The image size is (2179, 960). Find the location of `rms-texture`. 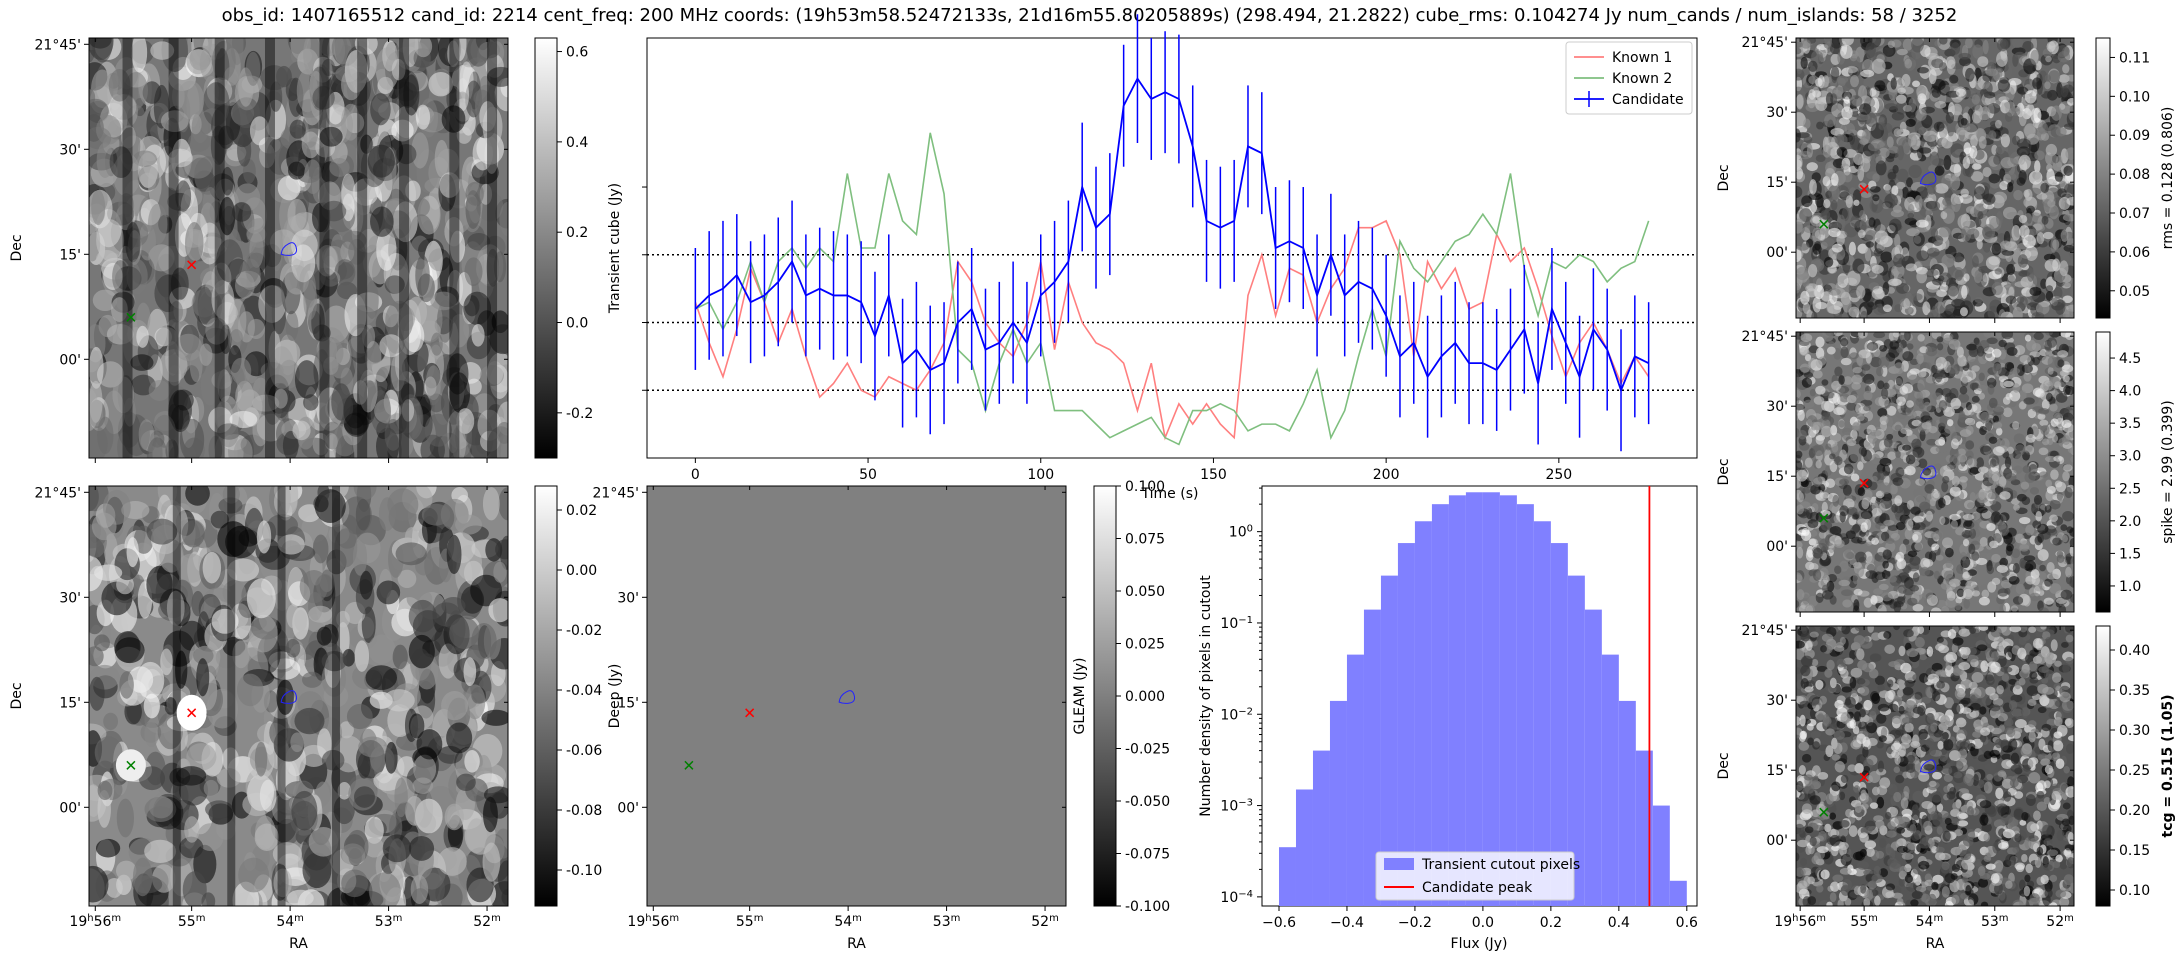

rms-texture is located at coordinates (1935, 178).